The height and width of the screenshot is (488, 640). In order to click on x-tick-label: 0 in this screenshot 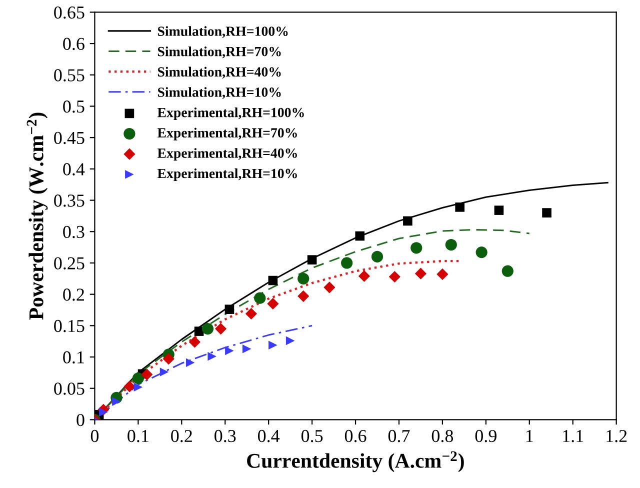, I will do `click(94, 436)`.